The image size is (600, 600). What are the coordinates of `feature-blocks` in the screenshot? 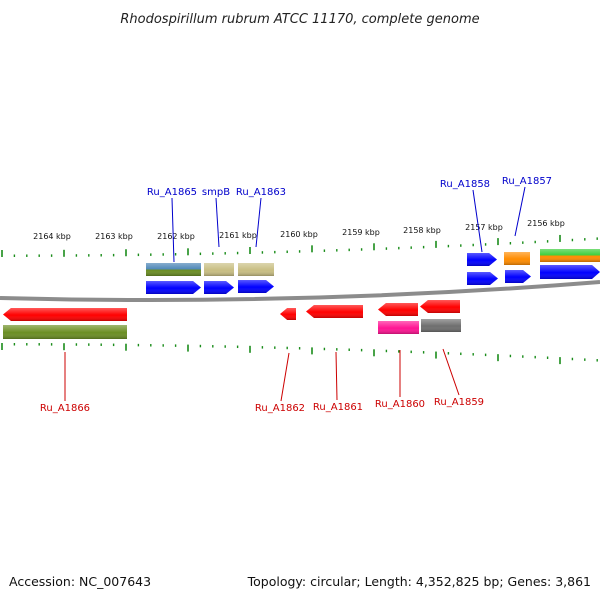 It's located at (301, 294).